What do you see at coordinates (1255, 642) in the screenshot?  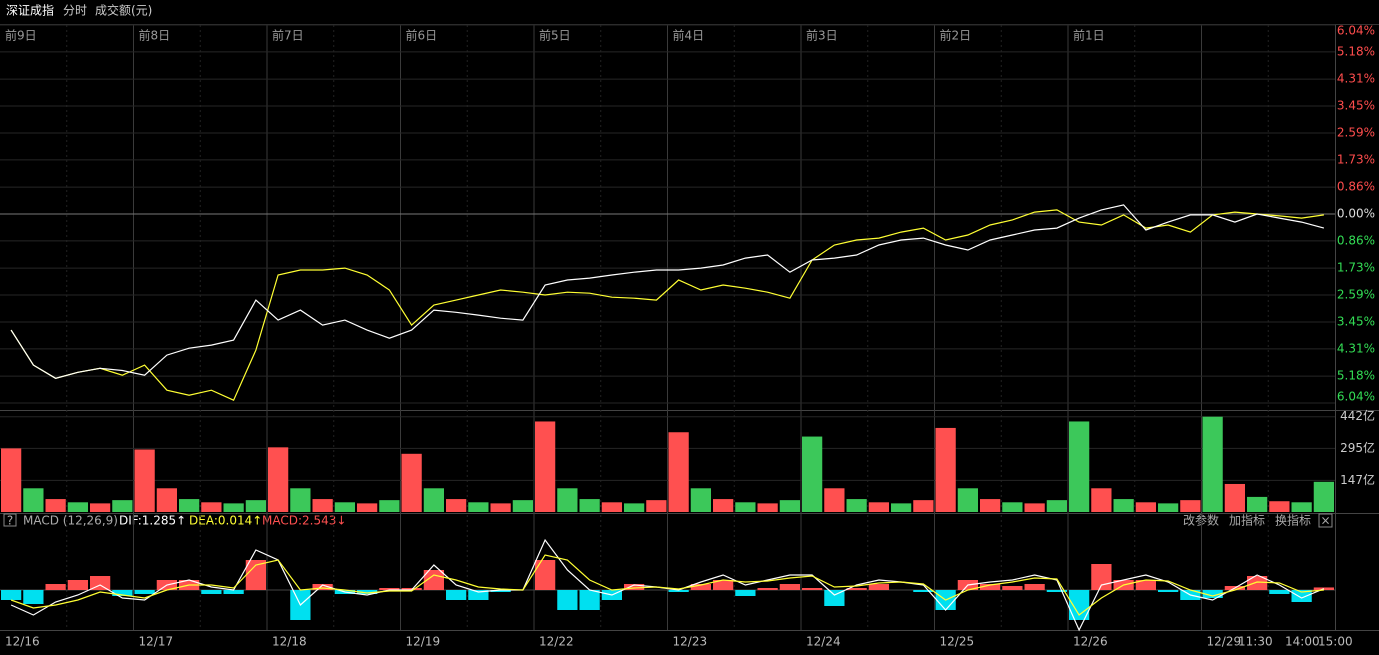 I see `x-tick-label: 11:30` at bounding box center [1255, 642].